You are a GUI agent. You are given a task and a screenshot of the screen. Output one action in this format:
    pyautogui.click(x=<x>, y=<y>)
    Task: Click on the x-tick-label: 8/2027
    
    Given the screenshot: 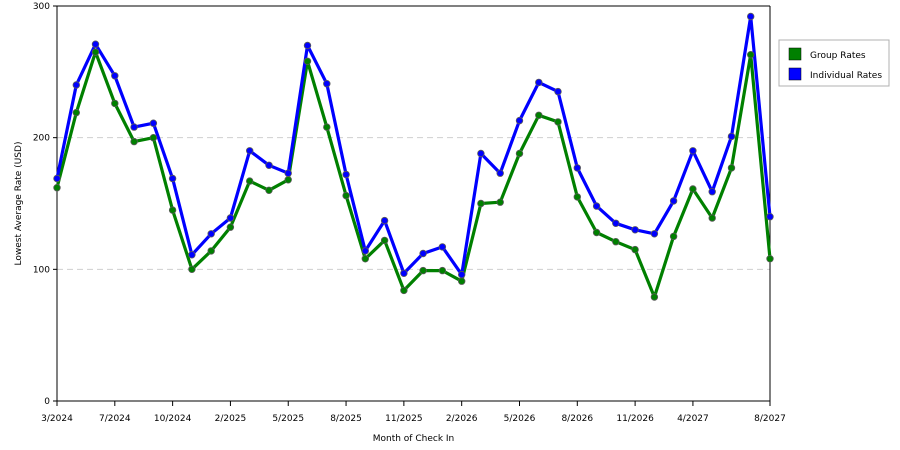 What is the action you would take?
    pyautogui.click(x=770, y=419)
    